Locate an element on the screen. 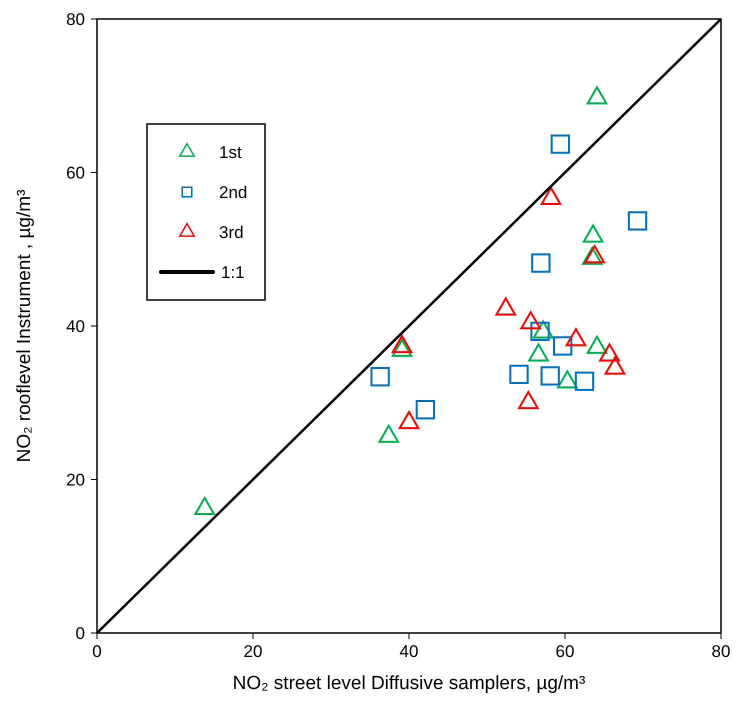 The image size is (736, 715). x-tick-label: 40 is located at coordinates (409, 651).